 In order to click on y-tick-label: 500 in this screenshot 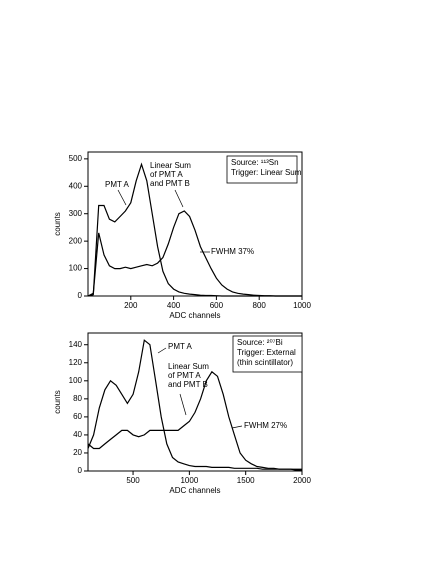, I will do `click(76, 158)`.